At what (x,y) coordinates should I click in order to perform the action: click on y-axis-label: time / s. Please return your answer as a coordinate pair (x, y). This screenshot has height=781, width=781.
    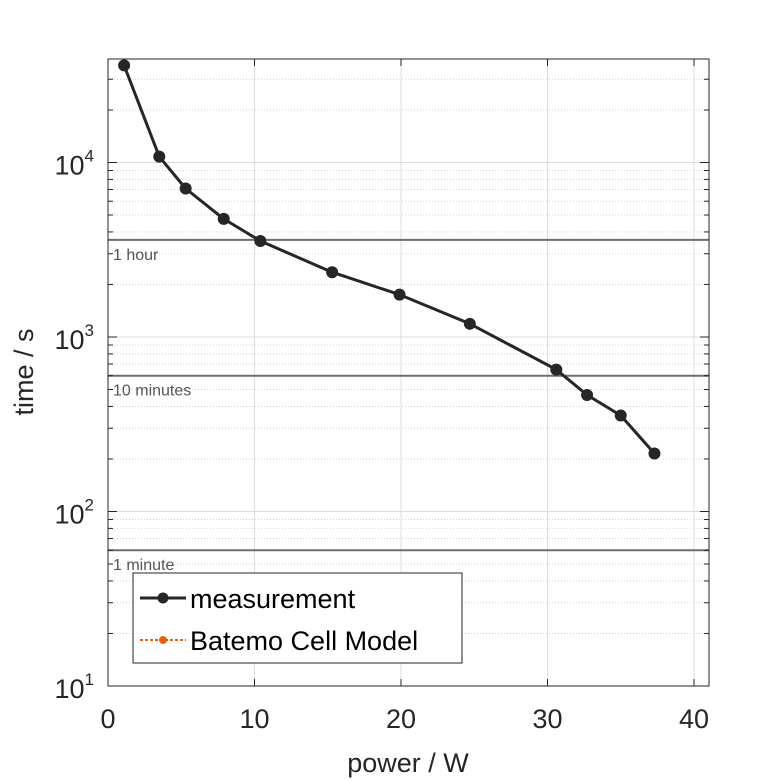
    Looking at the image, I should click on (24, 371).